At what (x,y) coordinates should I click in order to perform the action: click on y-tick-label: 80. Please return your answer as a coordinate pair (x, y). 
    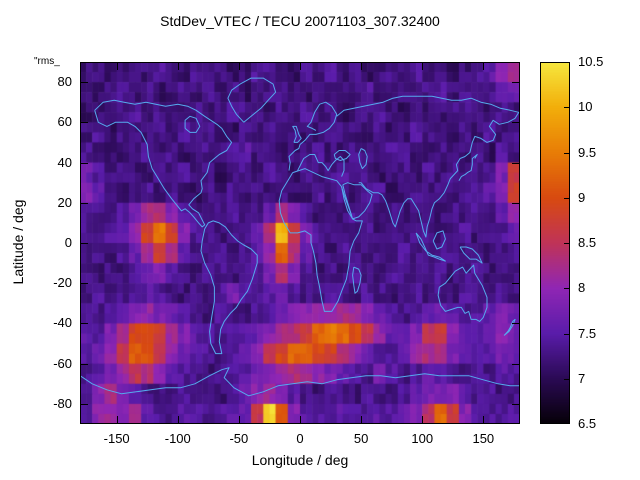
    Looking at the image, I should click on (64, 82).